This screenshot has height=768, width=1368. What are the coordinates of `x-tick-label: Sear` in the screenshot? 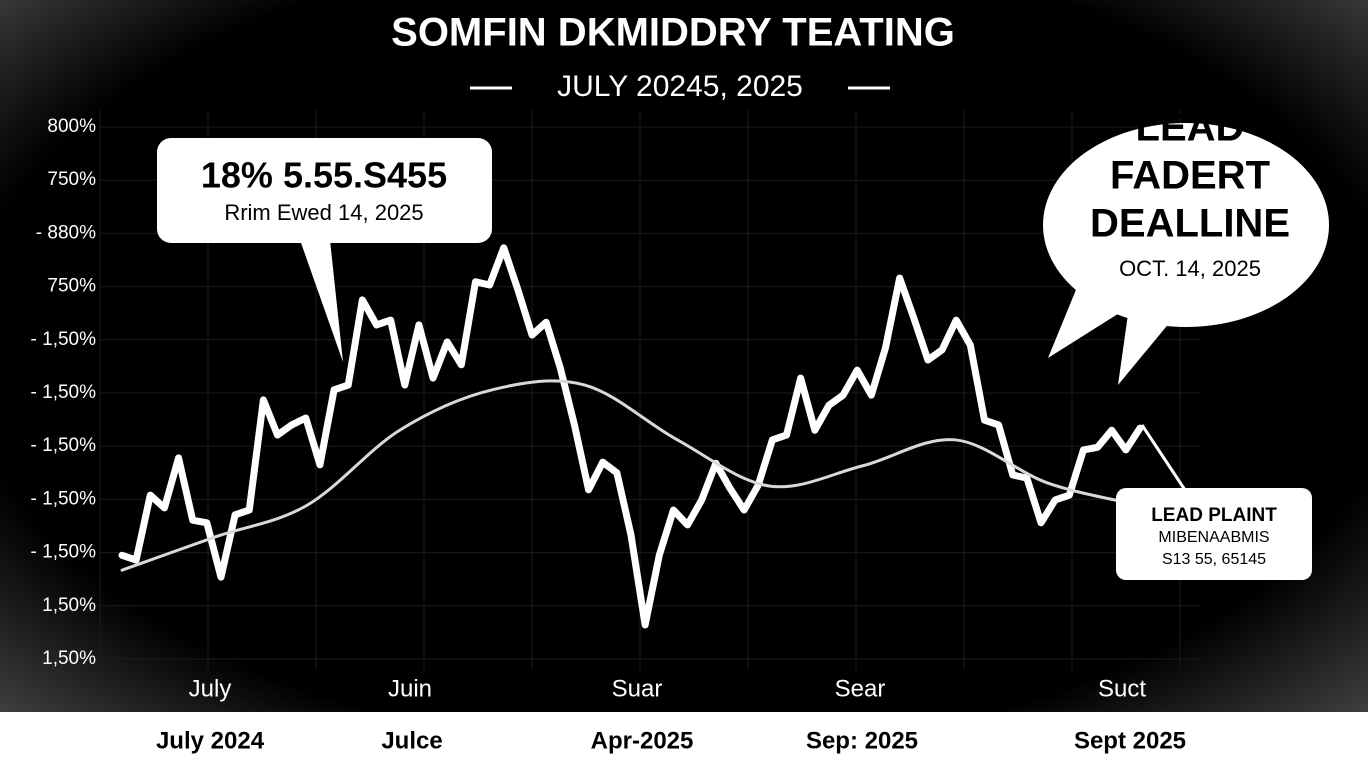 It's located at (860, 688).